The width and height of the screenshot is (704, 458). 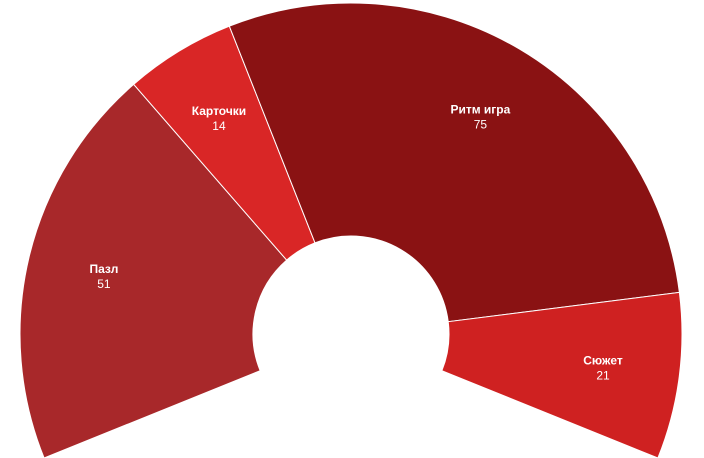 What do you see at coordinates (603, 376) in the screenshot?
I see `slice-4-value: 21` at bounding box center [603, 376].